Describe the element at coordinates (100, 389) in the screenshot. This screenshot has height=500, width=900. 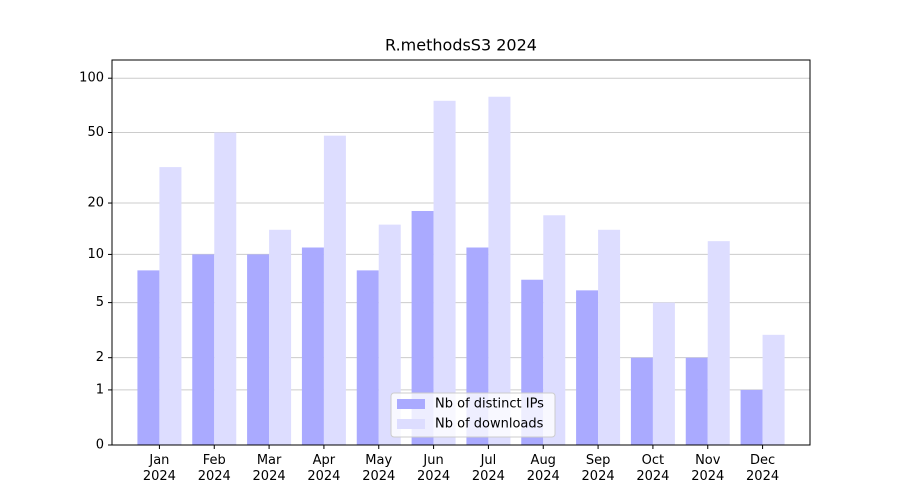
I see `y-tick-label: 1` at that location.